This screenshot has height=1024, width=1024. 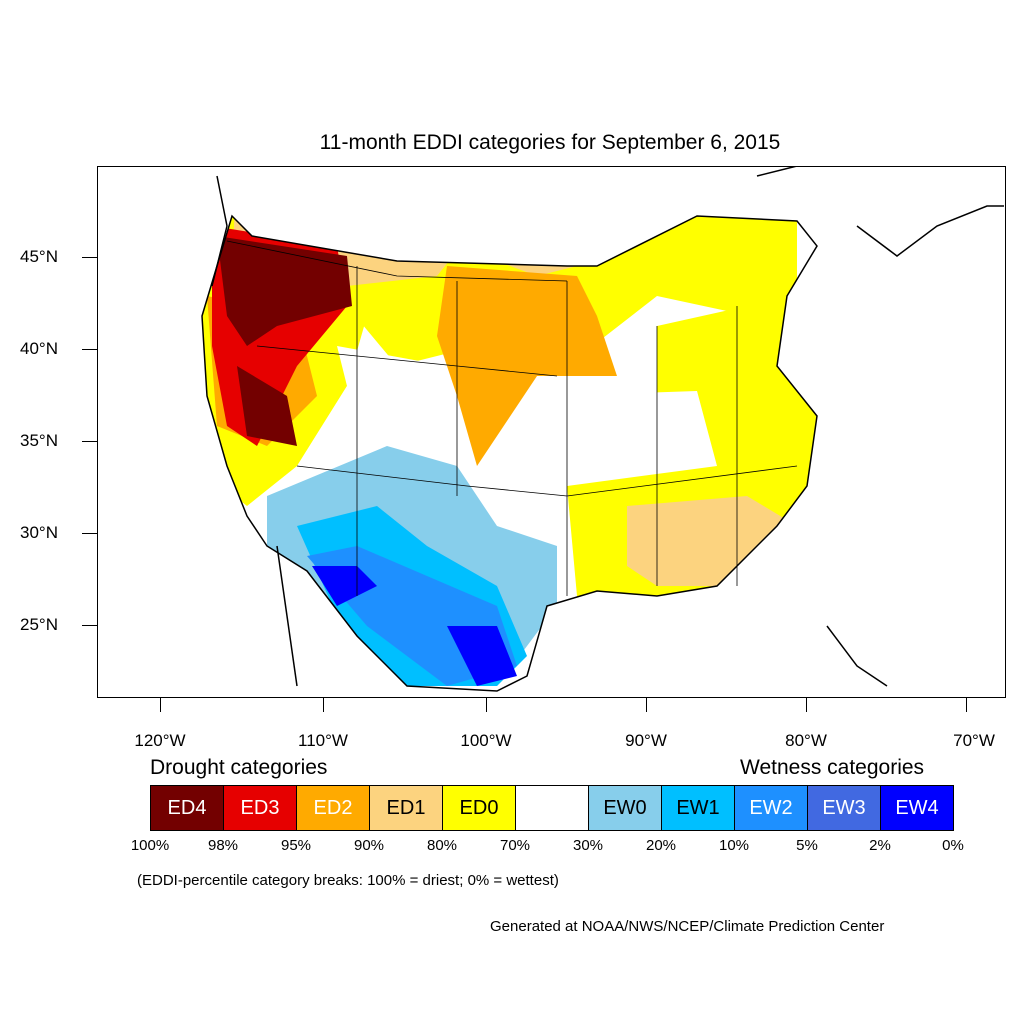 I want to click on legend-break-label: 80%, so click(x=442, y=845).